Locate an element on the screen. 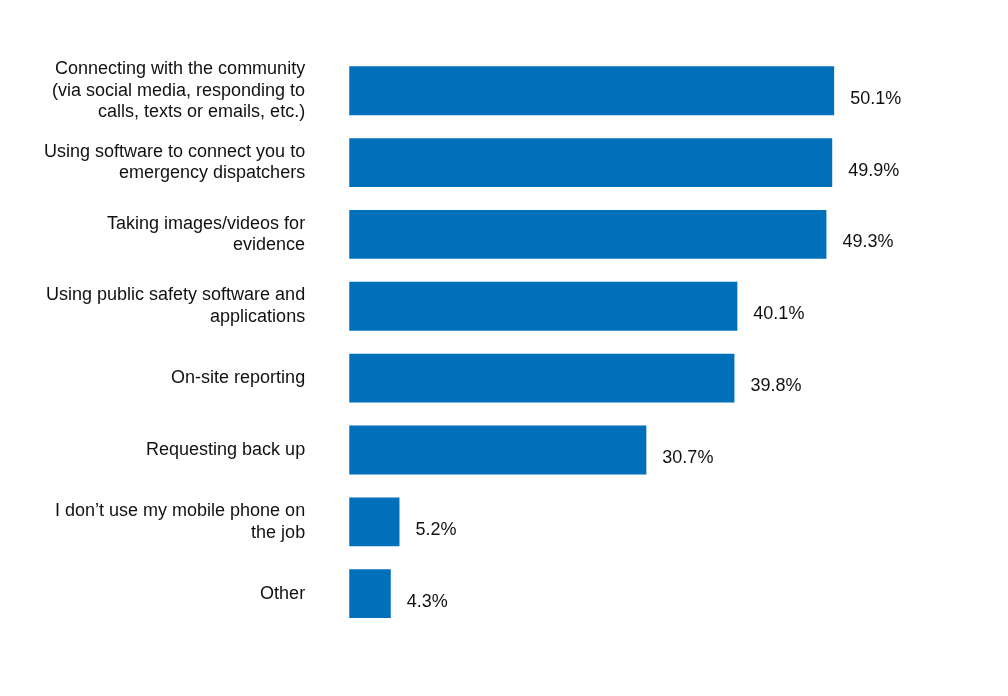 This screenshot has height=696, width=1008. data-label: 5.2% is located at coordinates (436, 528).